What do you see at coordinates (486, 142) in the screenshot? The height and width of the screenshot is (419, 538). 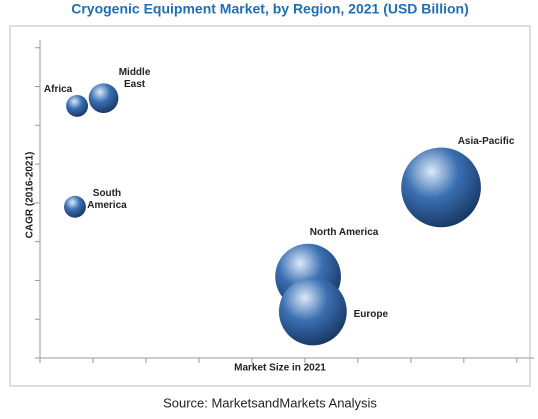 I see `bubble-label: Asia-Pacific` at bounding box center [486, 142].